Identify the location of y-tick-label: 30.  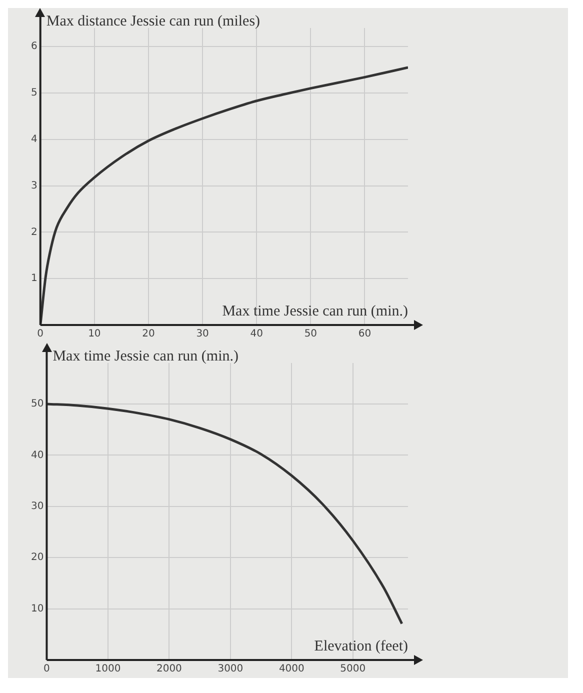
(37, 506).